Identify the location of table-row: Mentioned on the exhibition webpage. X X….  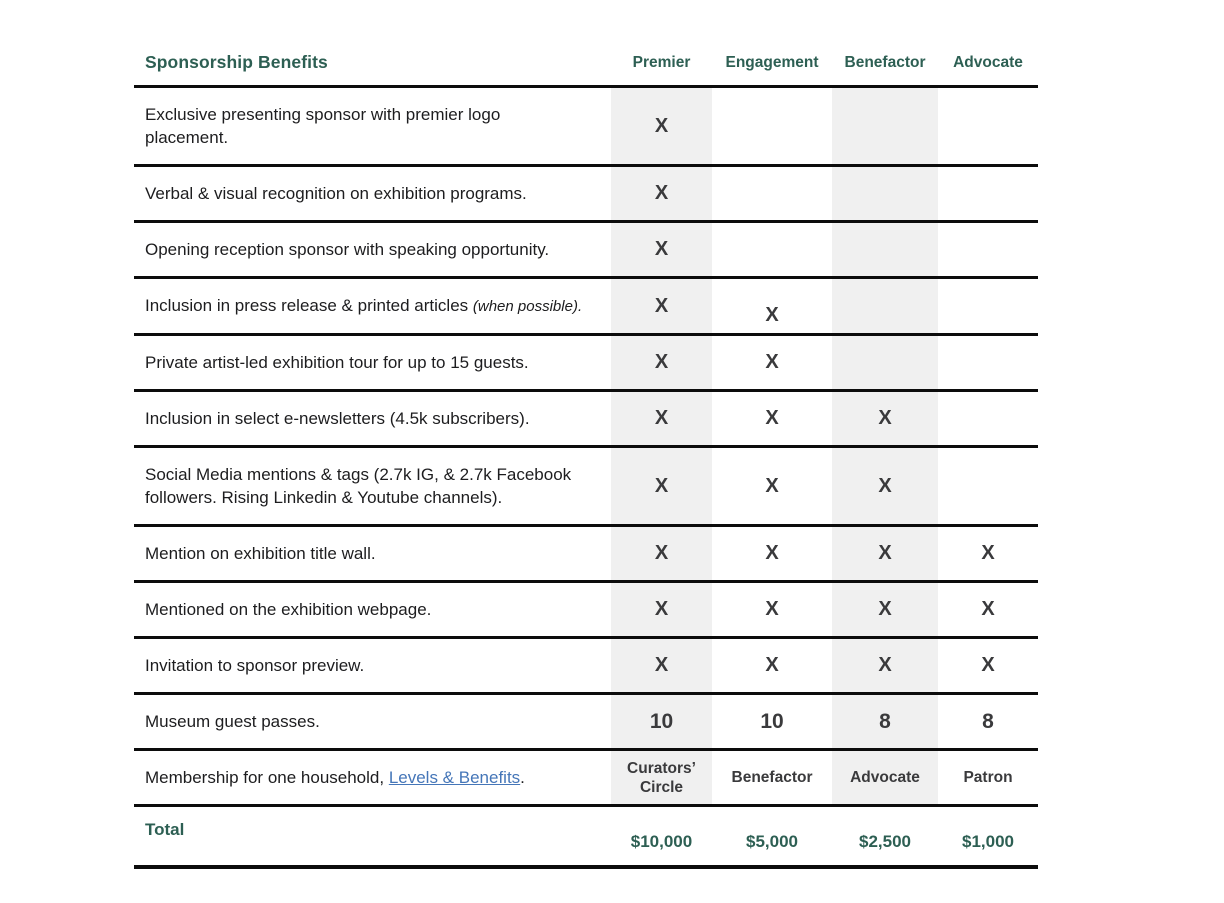
(586, 611).